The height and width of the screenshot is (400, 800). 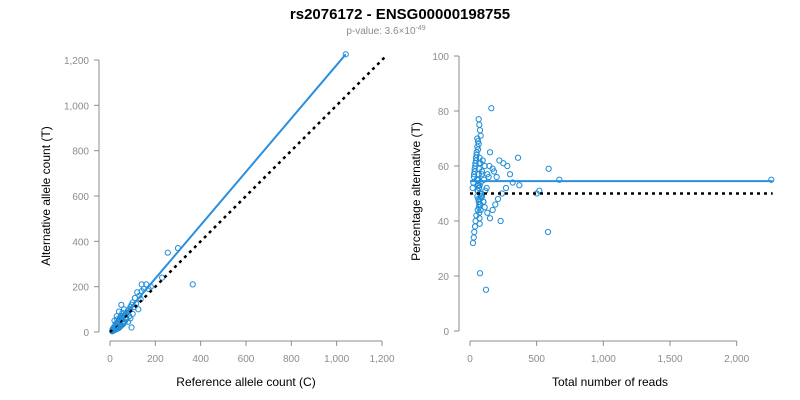 I want to click on x-tick-label: 1,200, so click(x=381, y=359).